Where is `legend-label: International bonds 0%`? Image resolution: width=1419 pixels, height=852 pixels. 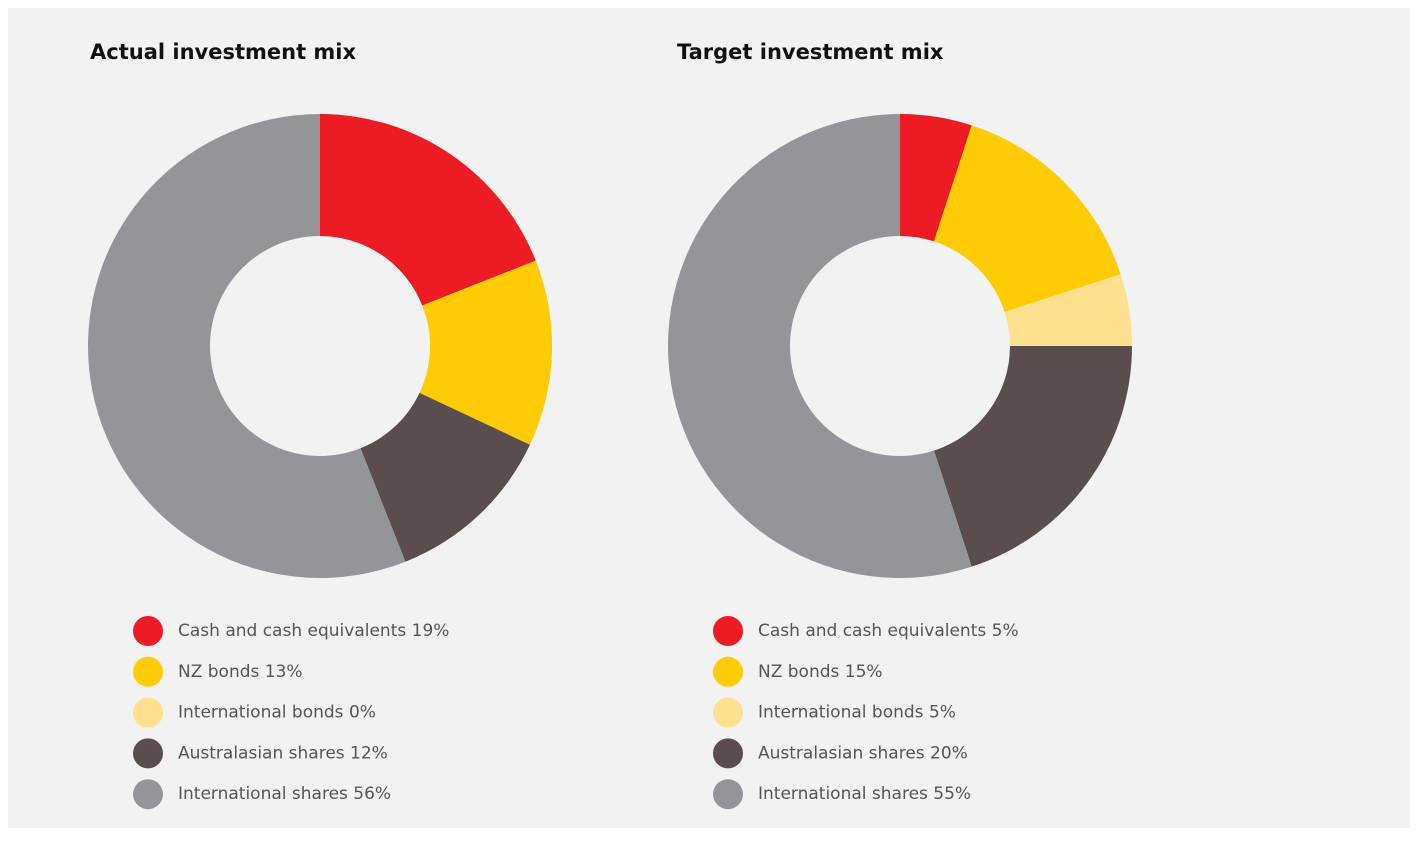 legend-label: International bonds 0% is located at coordinates (277, 713).